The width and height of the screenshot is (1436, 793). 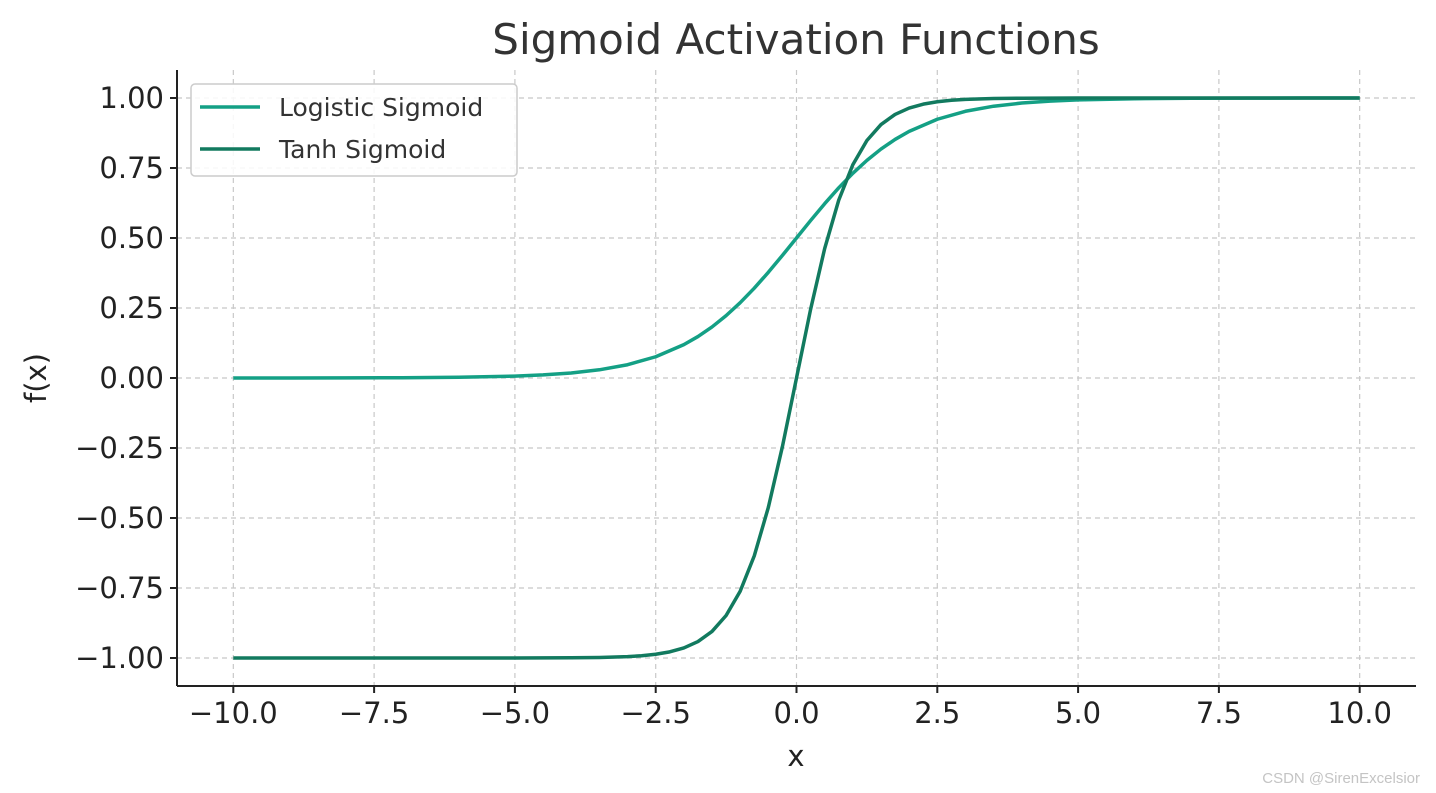 What do you see at coordinates (1219, 713) in the screenshot?
I see `x-tick-label: 7.5` at bounding box center [1219, 713].